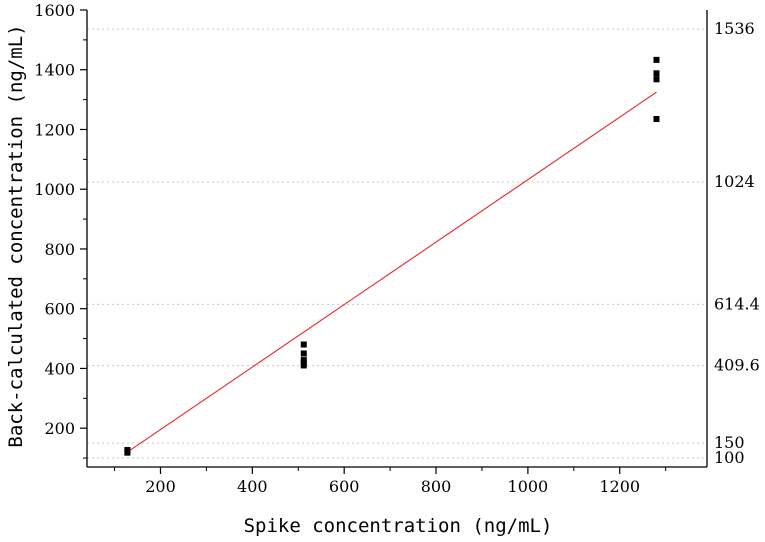 Image resolution: width=765 pixels, height=542 pixels. What do you see at coordinates (59, 368) in the screenshot?
I see `y-tick-label: 400` at bounding box center [59, 368].